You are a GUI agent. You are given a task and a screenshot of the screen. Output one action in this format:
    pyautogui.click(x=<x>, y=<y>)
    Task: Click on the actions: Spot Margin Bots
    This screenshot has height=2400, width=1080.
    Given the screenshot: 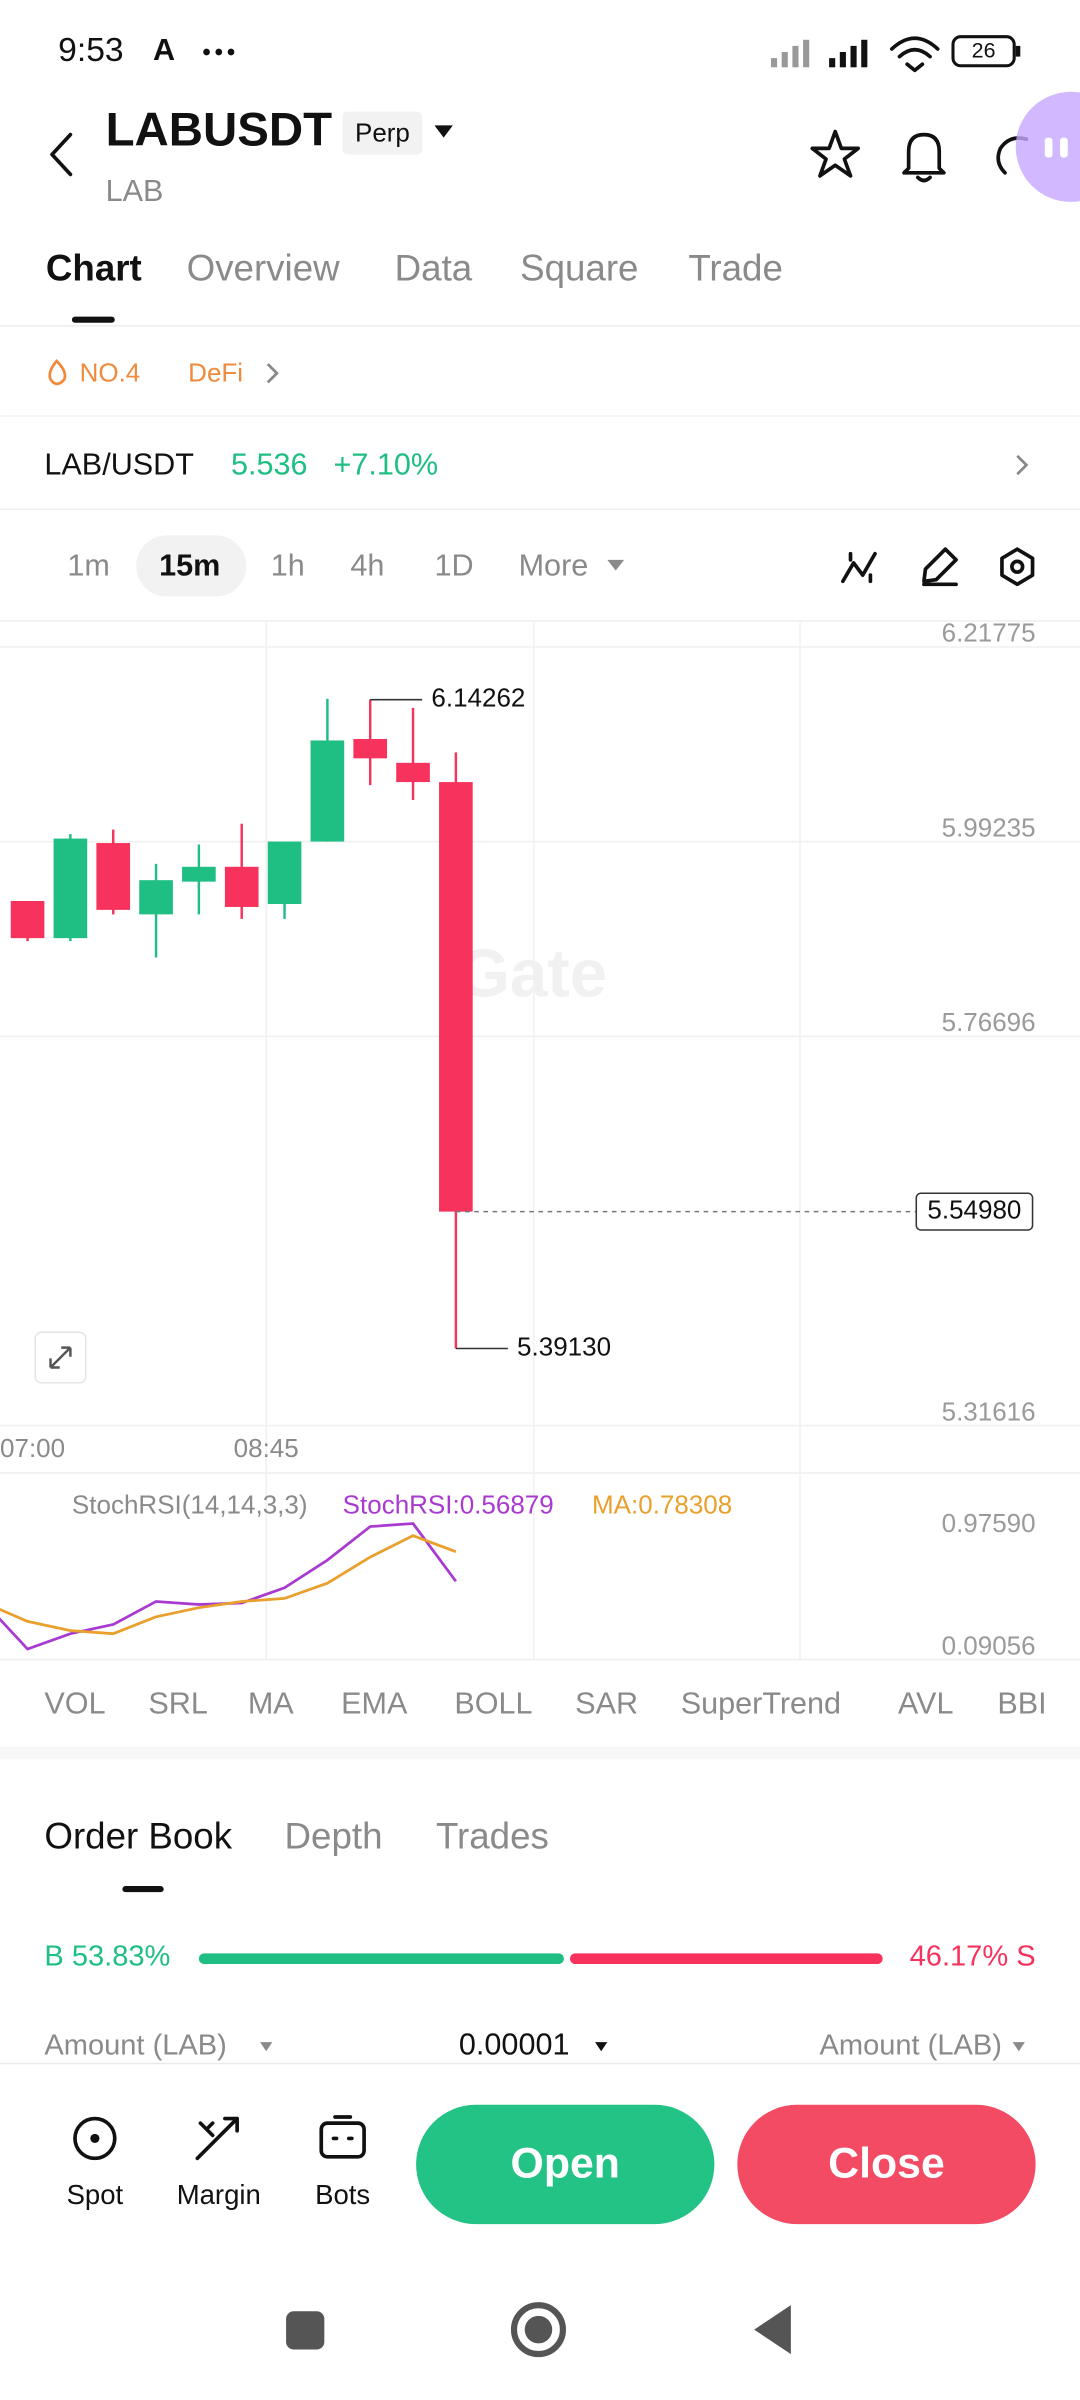 What is the action you would take?
    pyautogui.click(x=219, y=2194)
    